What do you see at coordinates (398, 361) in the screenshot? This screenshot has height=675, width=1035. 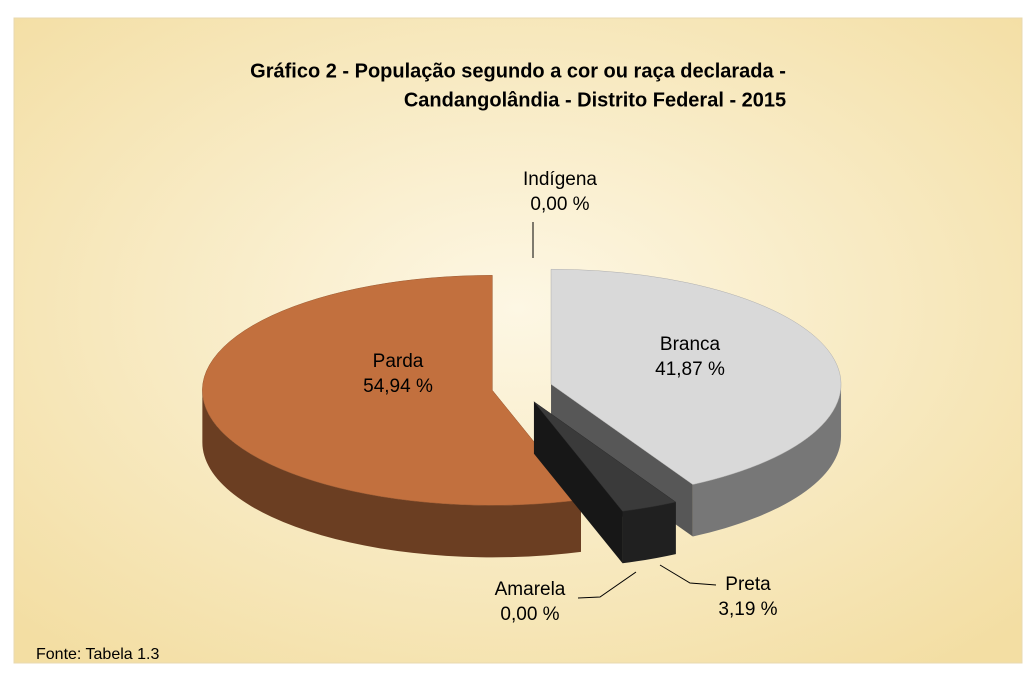 I see `slice-label: Parda` at bounding box center [398, 361].